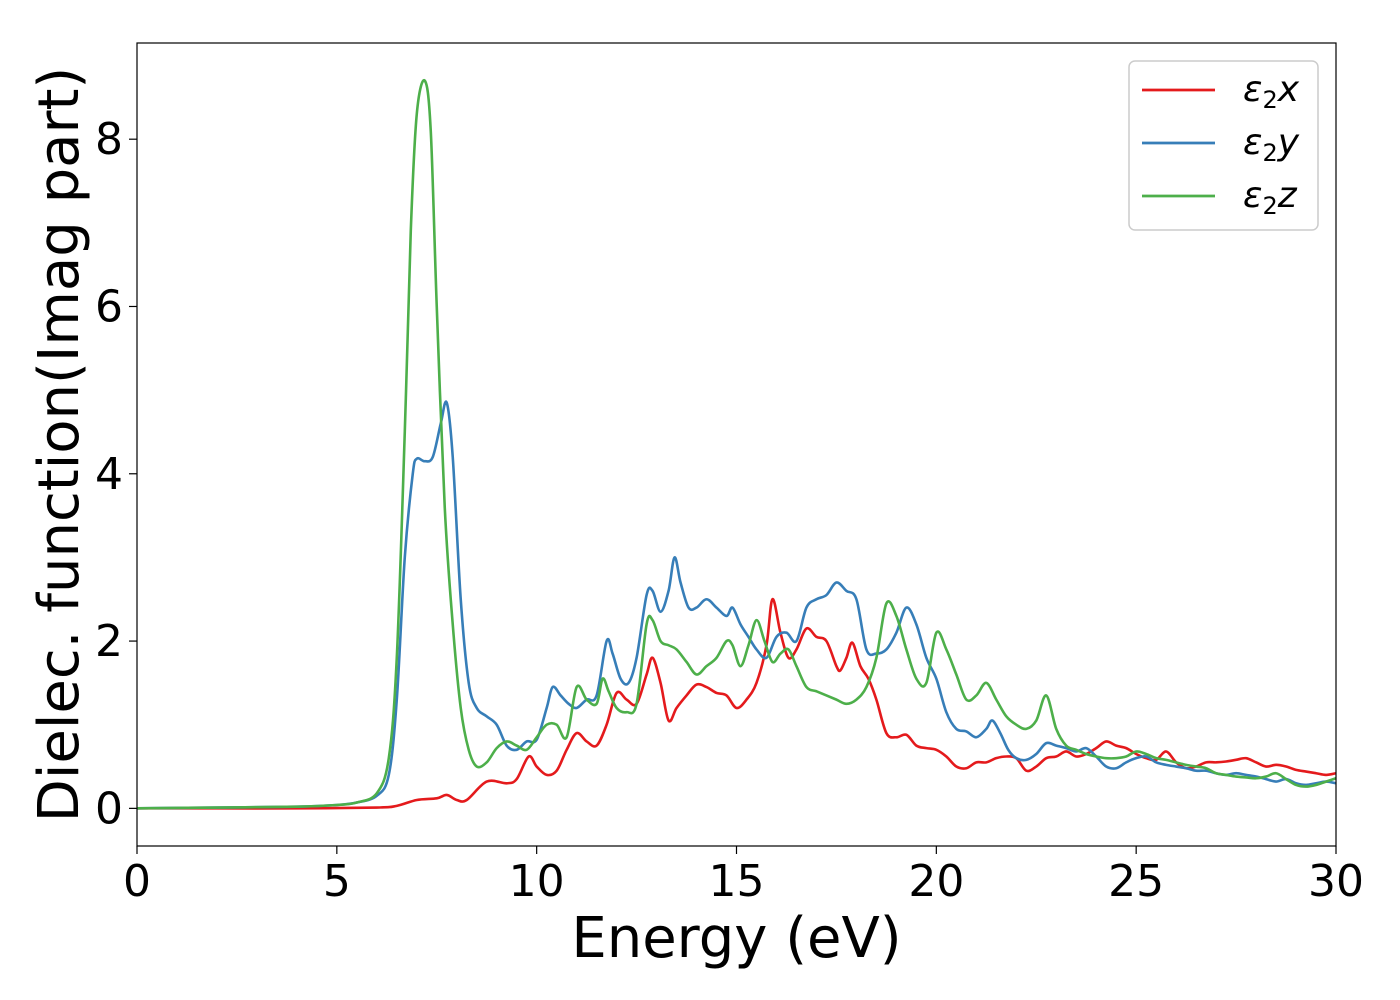 Image resolution: width=1400 pixels, height=1000 pixels. I want to click on legend-label-z: ε2z, so click(1270, 197).